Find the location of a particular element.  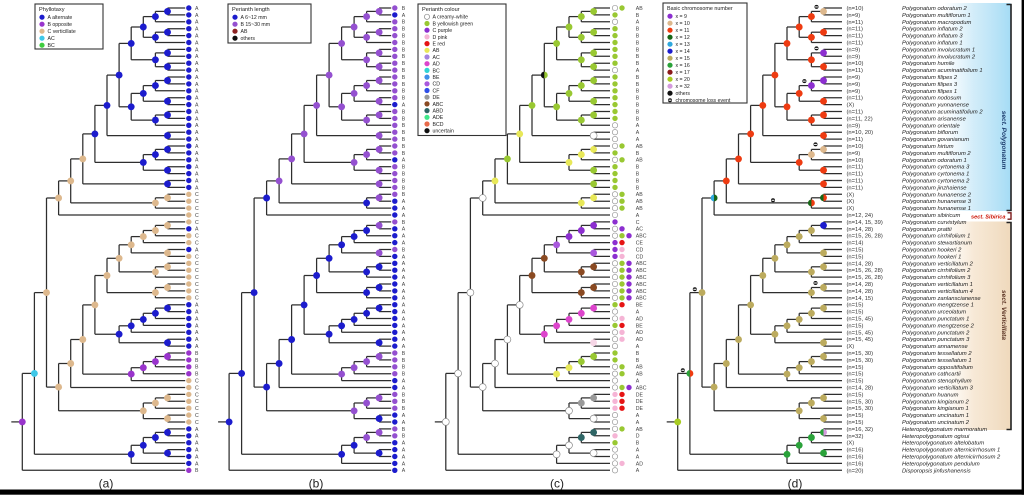

svg-text: ABD is located at coordinates (438, 112).